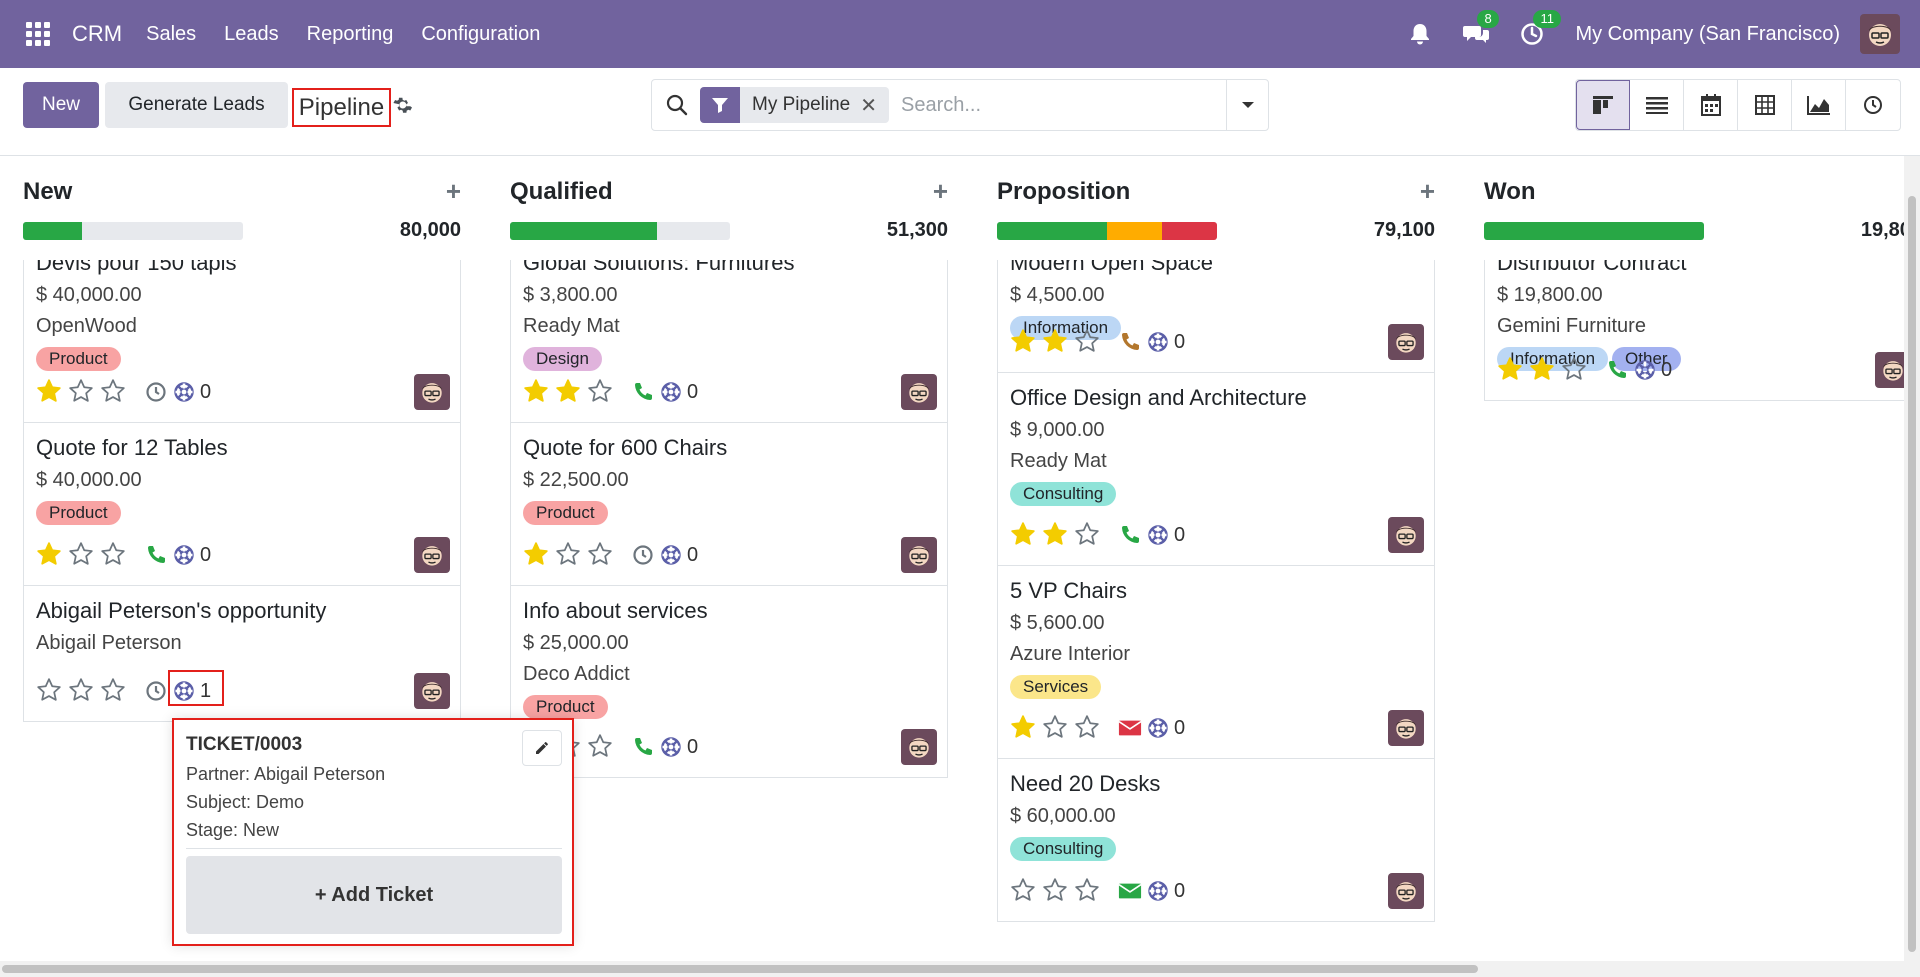 This screenshot has height=977, width=1920. I want to click on new-button: New, so click(61, 105).